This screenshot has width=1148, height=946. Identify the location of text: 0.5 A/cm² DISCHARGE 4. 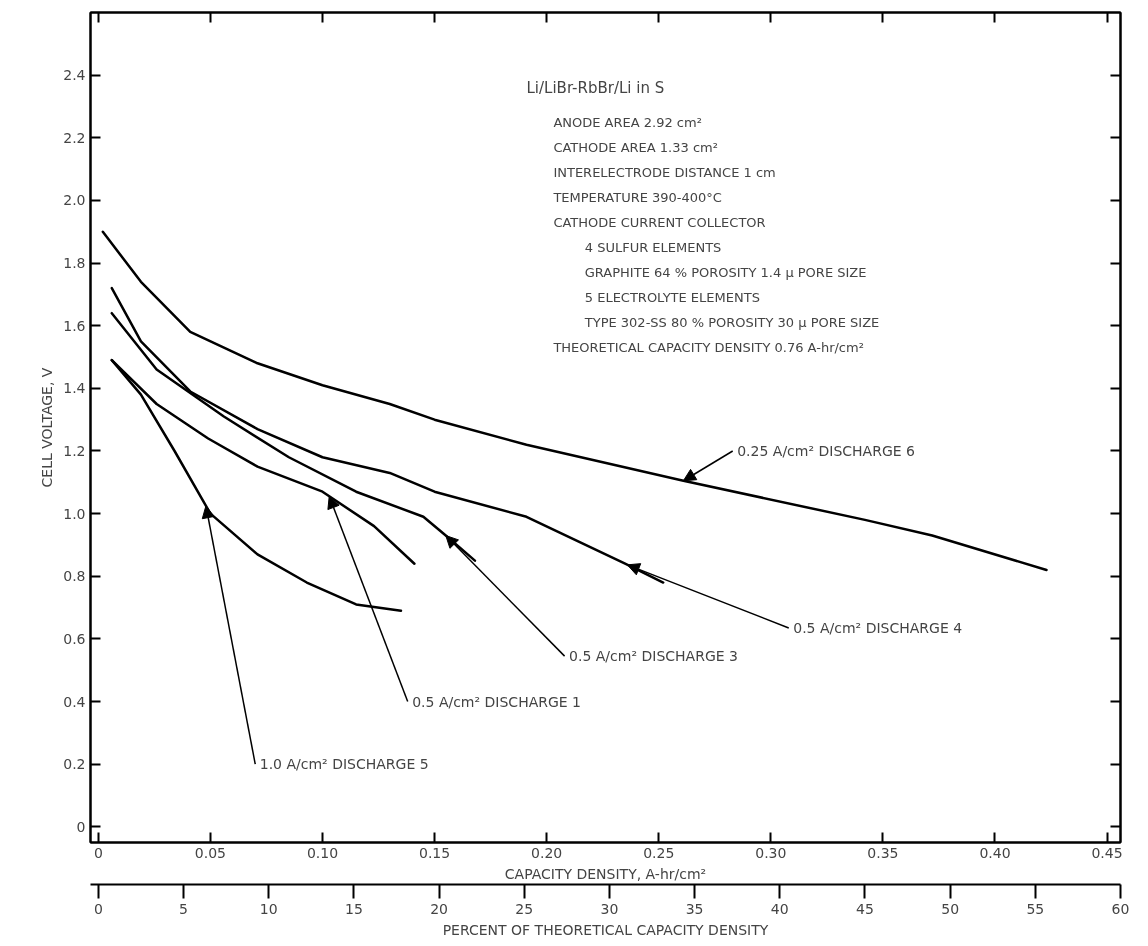
(878, 627).